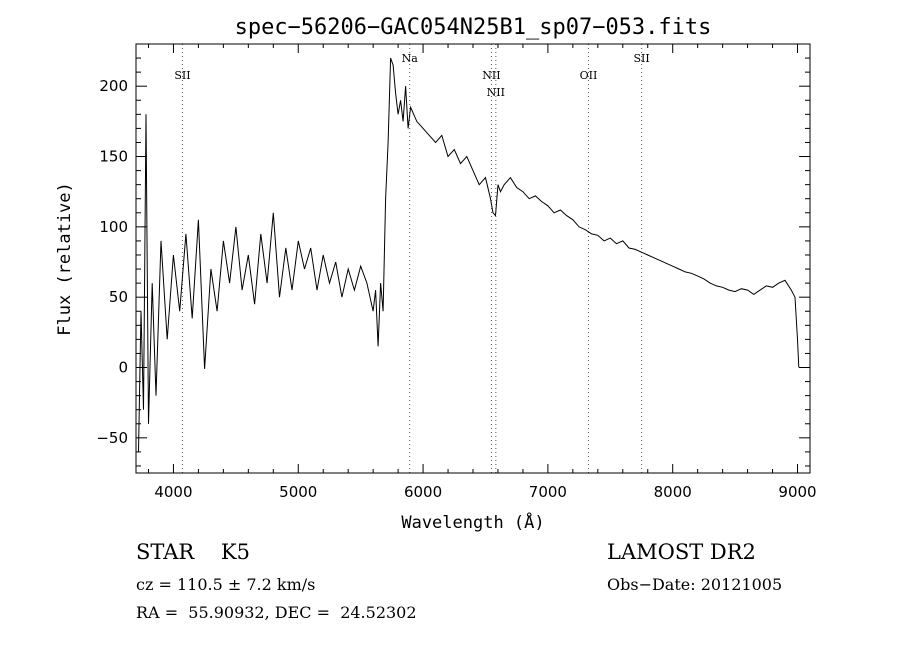 Image resolution: width=900 pixels, height=650 pixels. I want to click on y-tick-label: 0, so click(123, 368).